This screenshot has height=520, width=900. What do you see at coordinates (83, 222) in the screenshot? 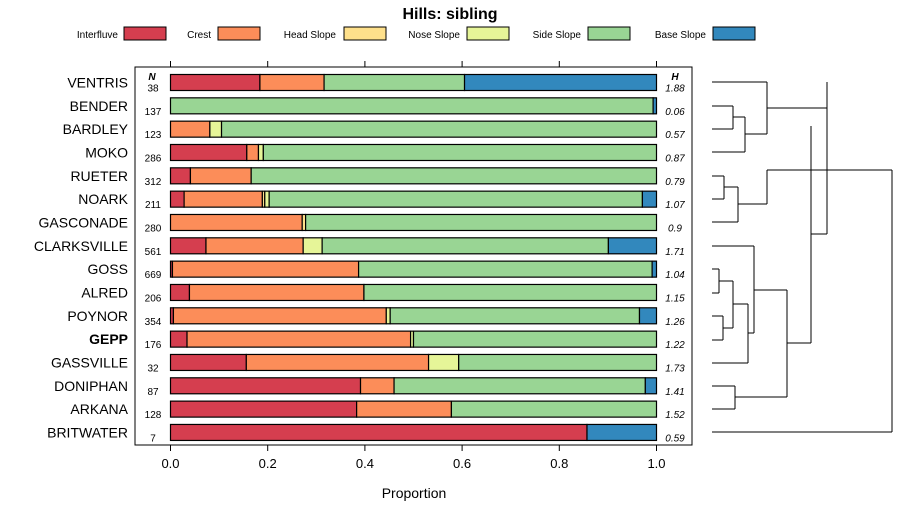
I see `row-label: GASCONADE` at bounding box center [83, 222].